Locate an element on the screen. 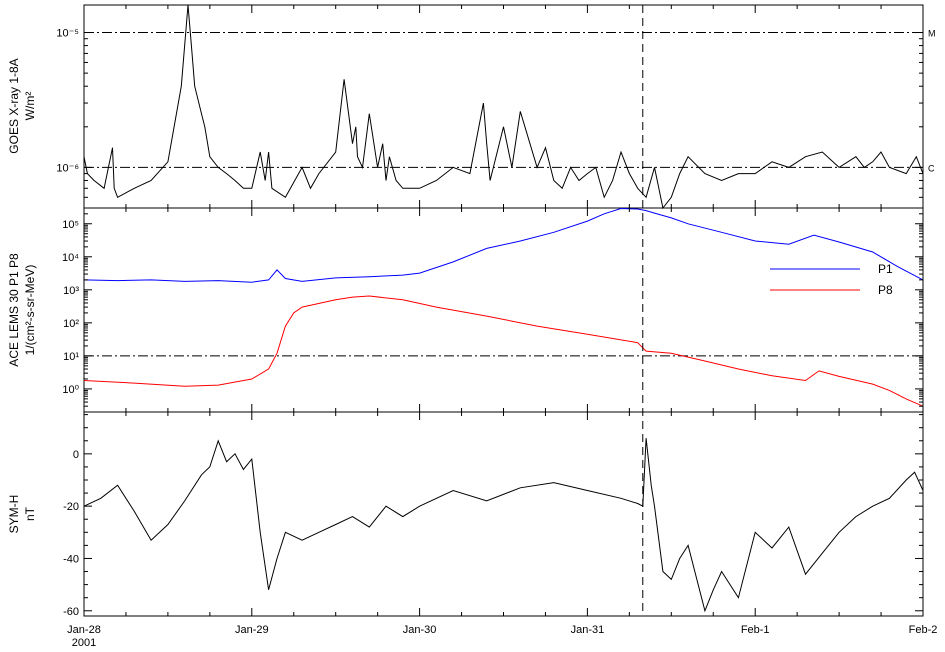 The image size is (945, 652). x-tick-label: Feb-1 is located at coordinates (755, 630).